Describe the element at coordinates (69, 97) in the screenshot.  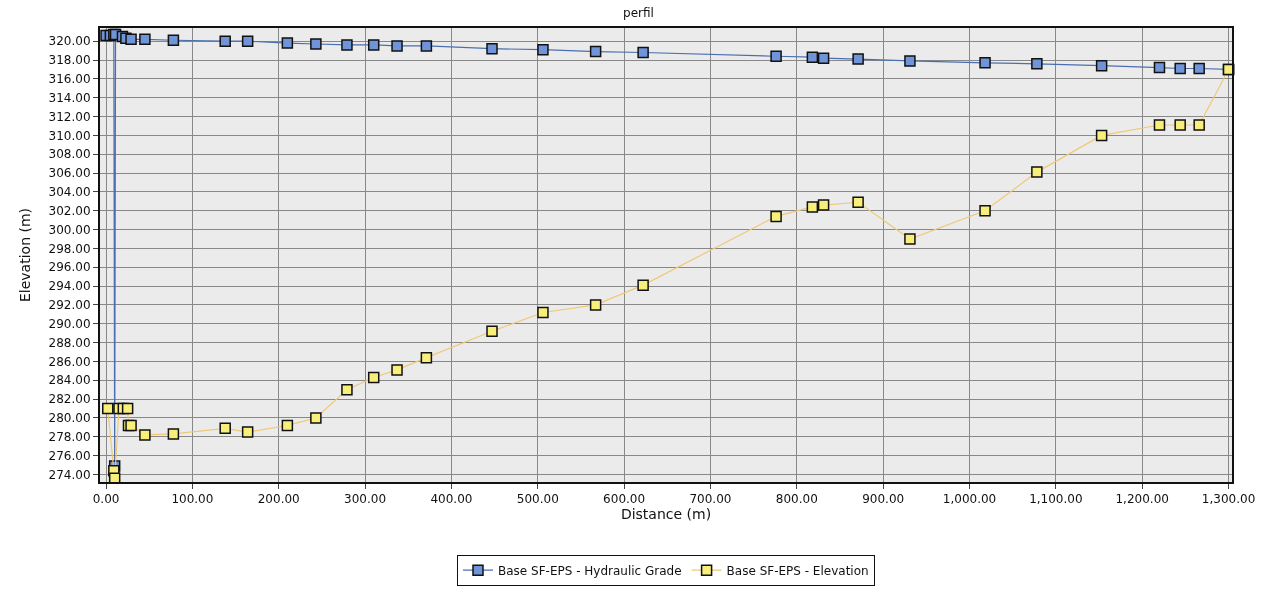
I see `y-tick-label: 314.00` at that location.